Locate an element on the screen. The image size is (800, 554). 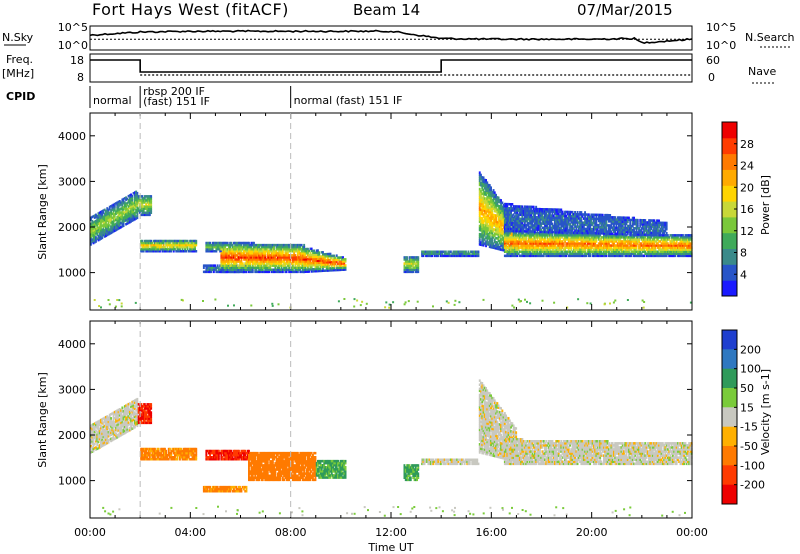
freq-unit: [MHz] is located at coordinates (18, 73).